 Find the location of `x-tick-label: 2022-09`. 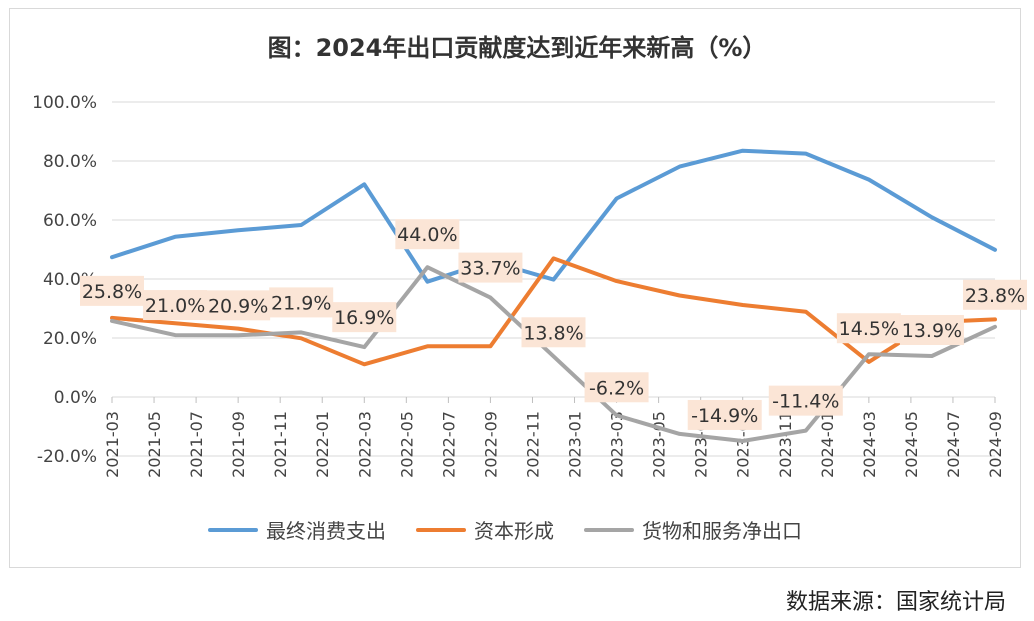

x-tick-label: 2022-09 is located at coordinates (490, 444).